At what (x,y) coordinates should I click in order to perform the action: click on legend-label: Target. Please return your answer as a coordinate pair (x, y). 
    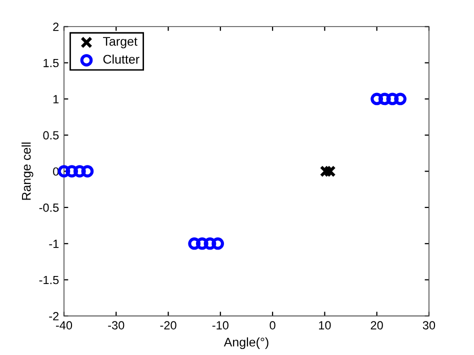
    Looking at the image, I should click on (120, 42).